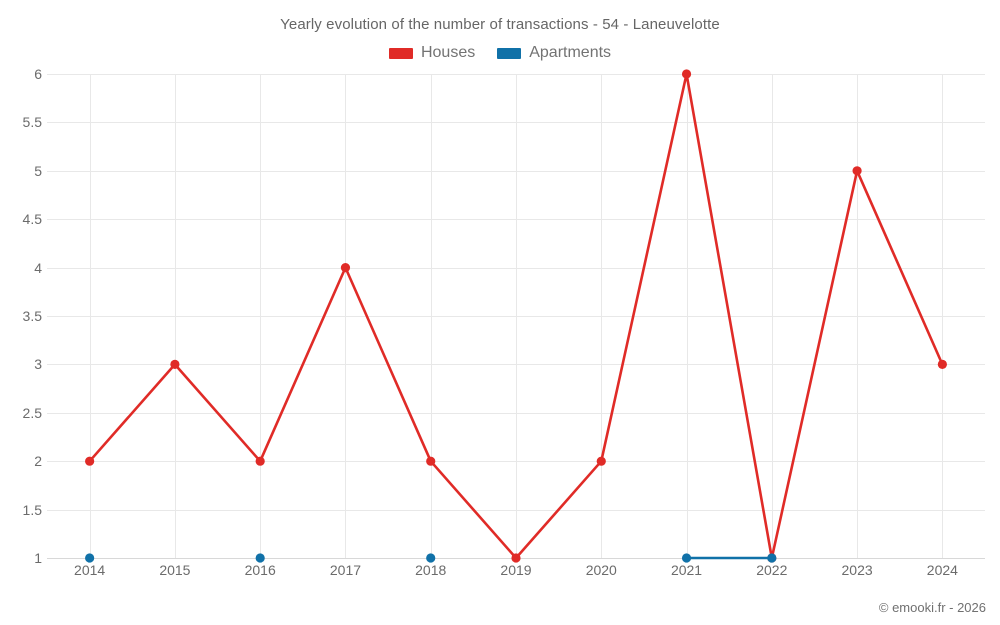  Describe the element at coordinates (448, 52) in the screenshot. I see `legend-label: Houses` at that location.